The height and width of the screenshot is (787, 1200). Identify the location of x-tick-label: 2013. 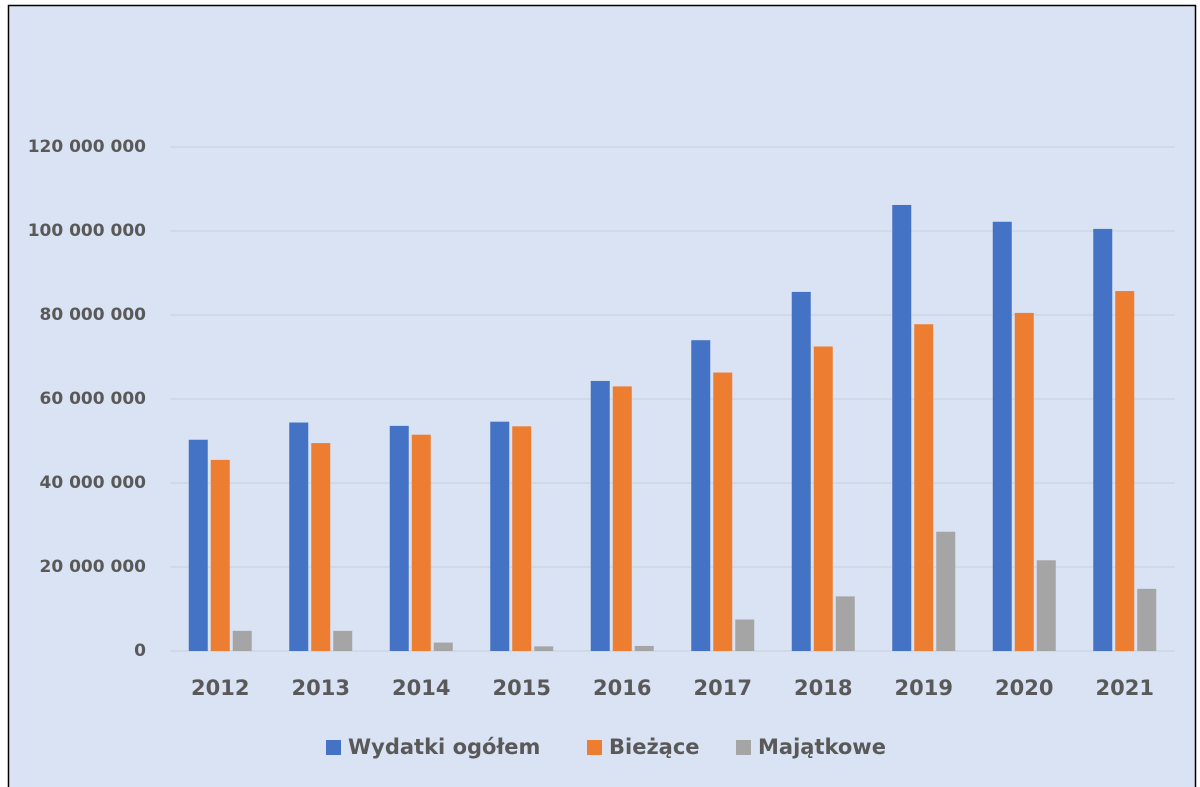
(321, 688).